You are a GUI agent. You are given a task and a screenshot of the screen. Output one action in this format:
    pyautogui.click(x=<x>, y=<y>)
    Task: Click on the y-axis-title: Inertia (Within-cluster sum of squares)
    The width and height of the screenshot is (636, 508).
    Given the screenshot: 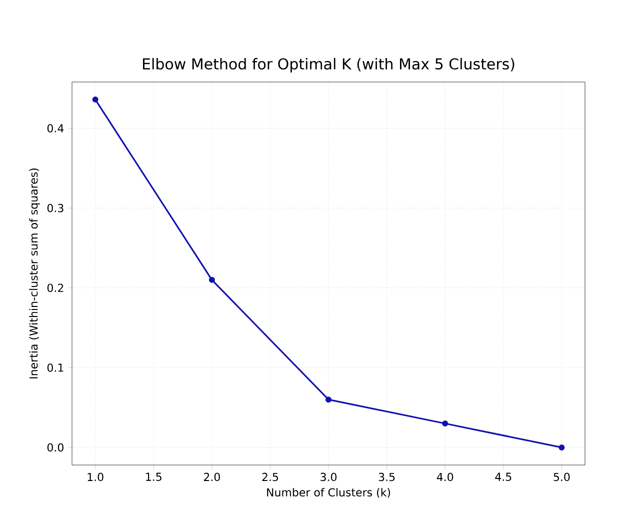 What is the action you would take?
    pyautogui.click(x=34, y=273)
    